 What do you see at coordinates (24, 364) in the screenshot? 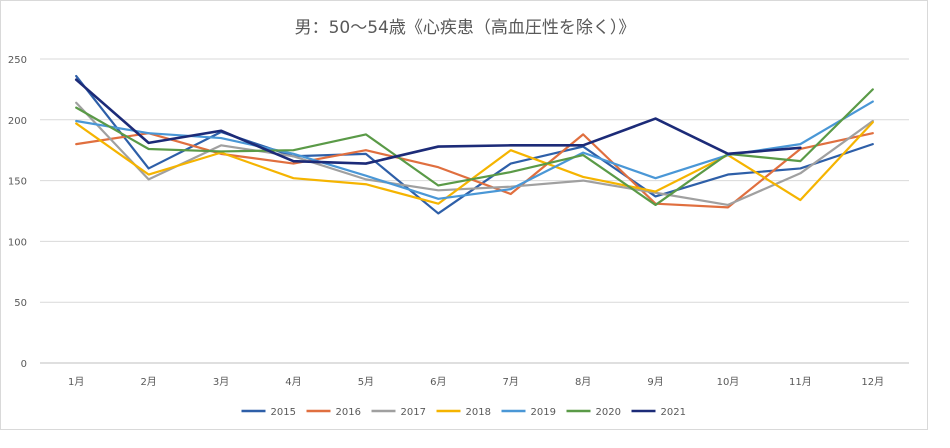
I see `y-tick-label: 0` at bounding box center [24, 364].